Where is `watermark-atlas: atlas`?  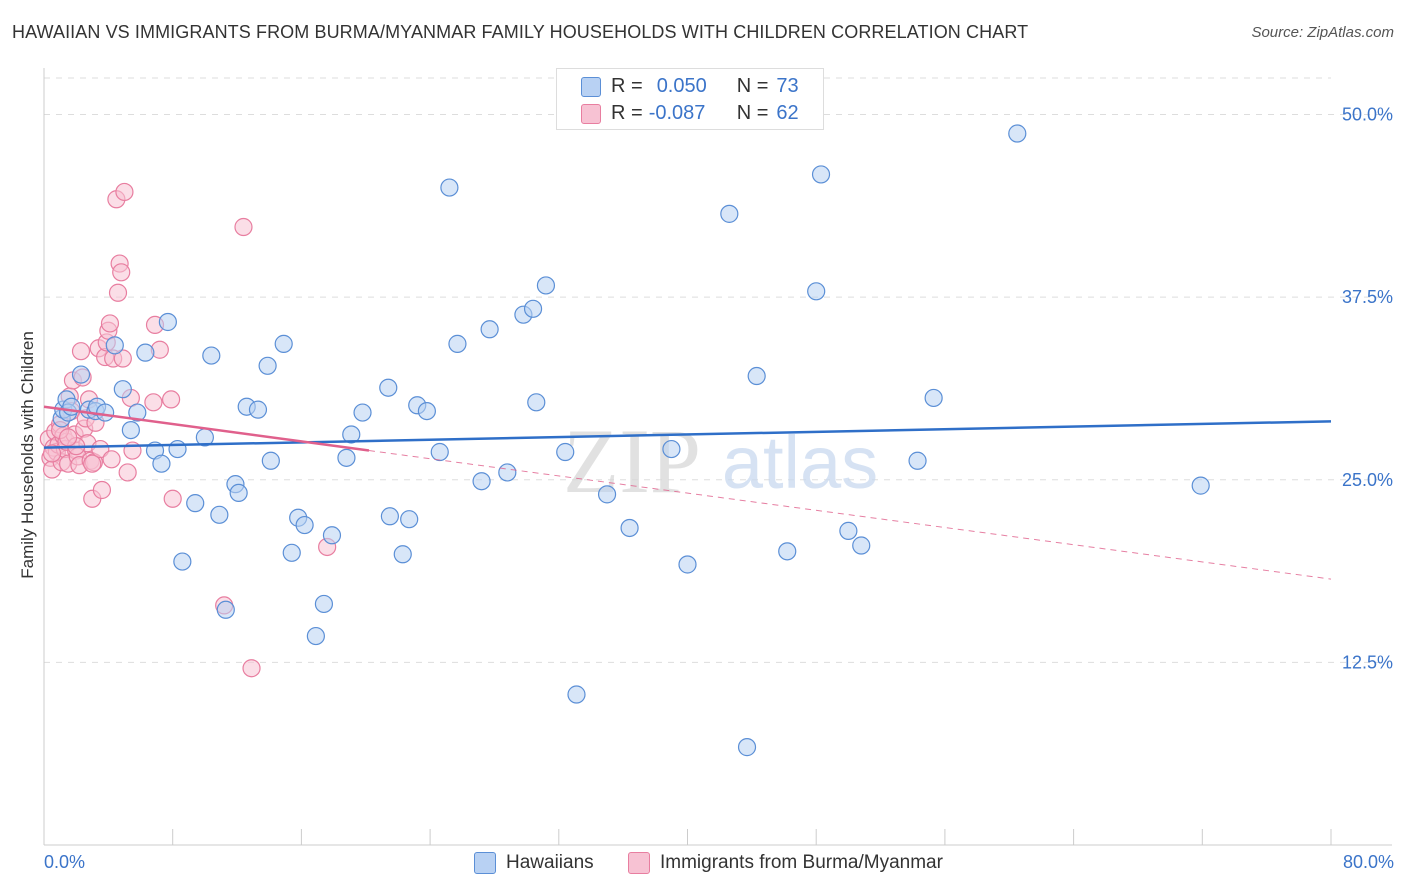 watermark-atlas: atlas is located at coordinates (800, 462).